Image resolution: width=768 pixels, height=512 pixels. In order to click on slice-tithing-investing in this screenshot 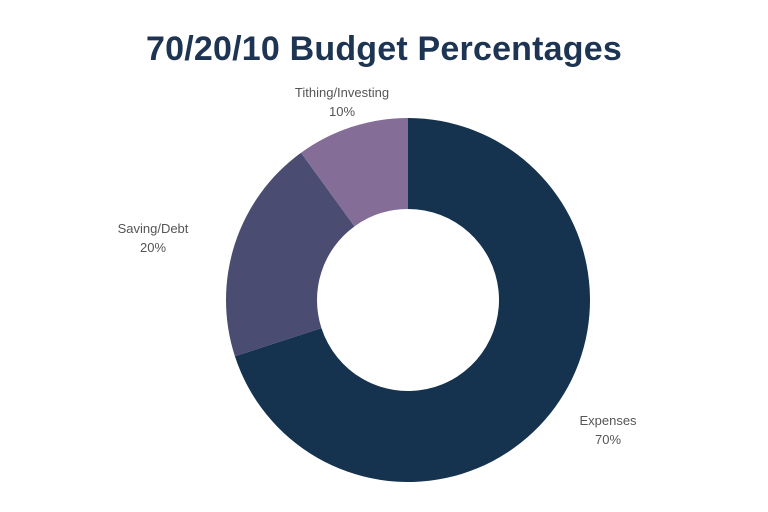, I will do `click(354, 172)`.